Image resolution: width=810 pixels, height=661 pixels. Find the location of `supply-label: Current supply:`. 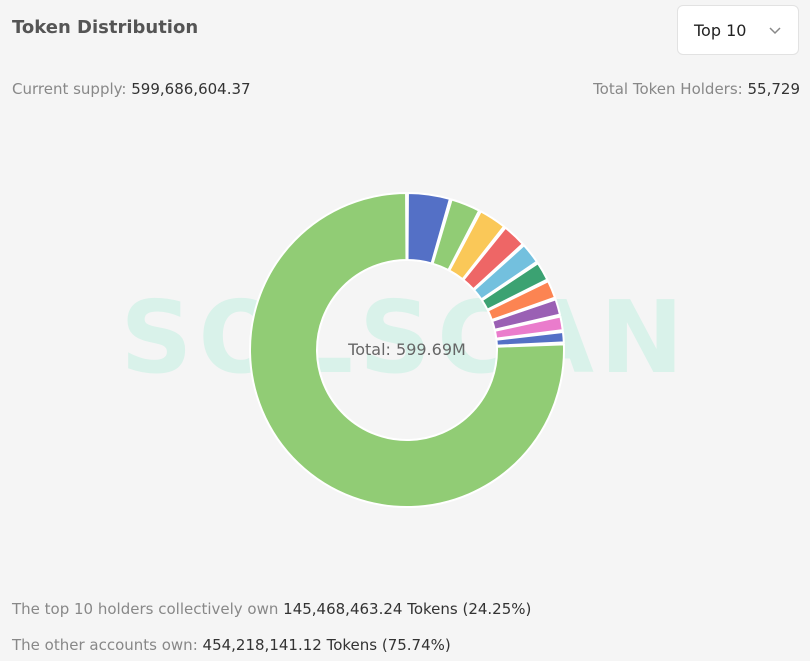

supply-label: Current supply: is located at coordinates (69, 89).